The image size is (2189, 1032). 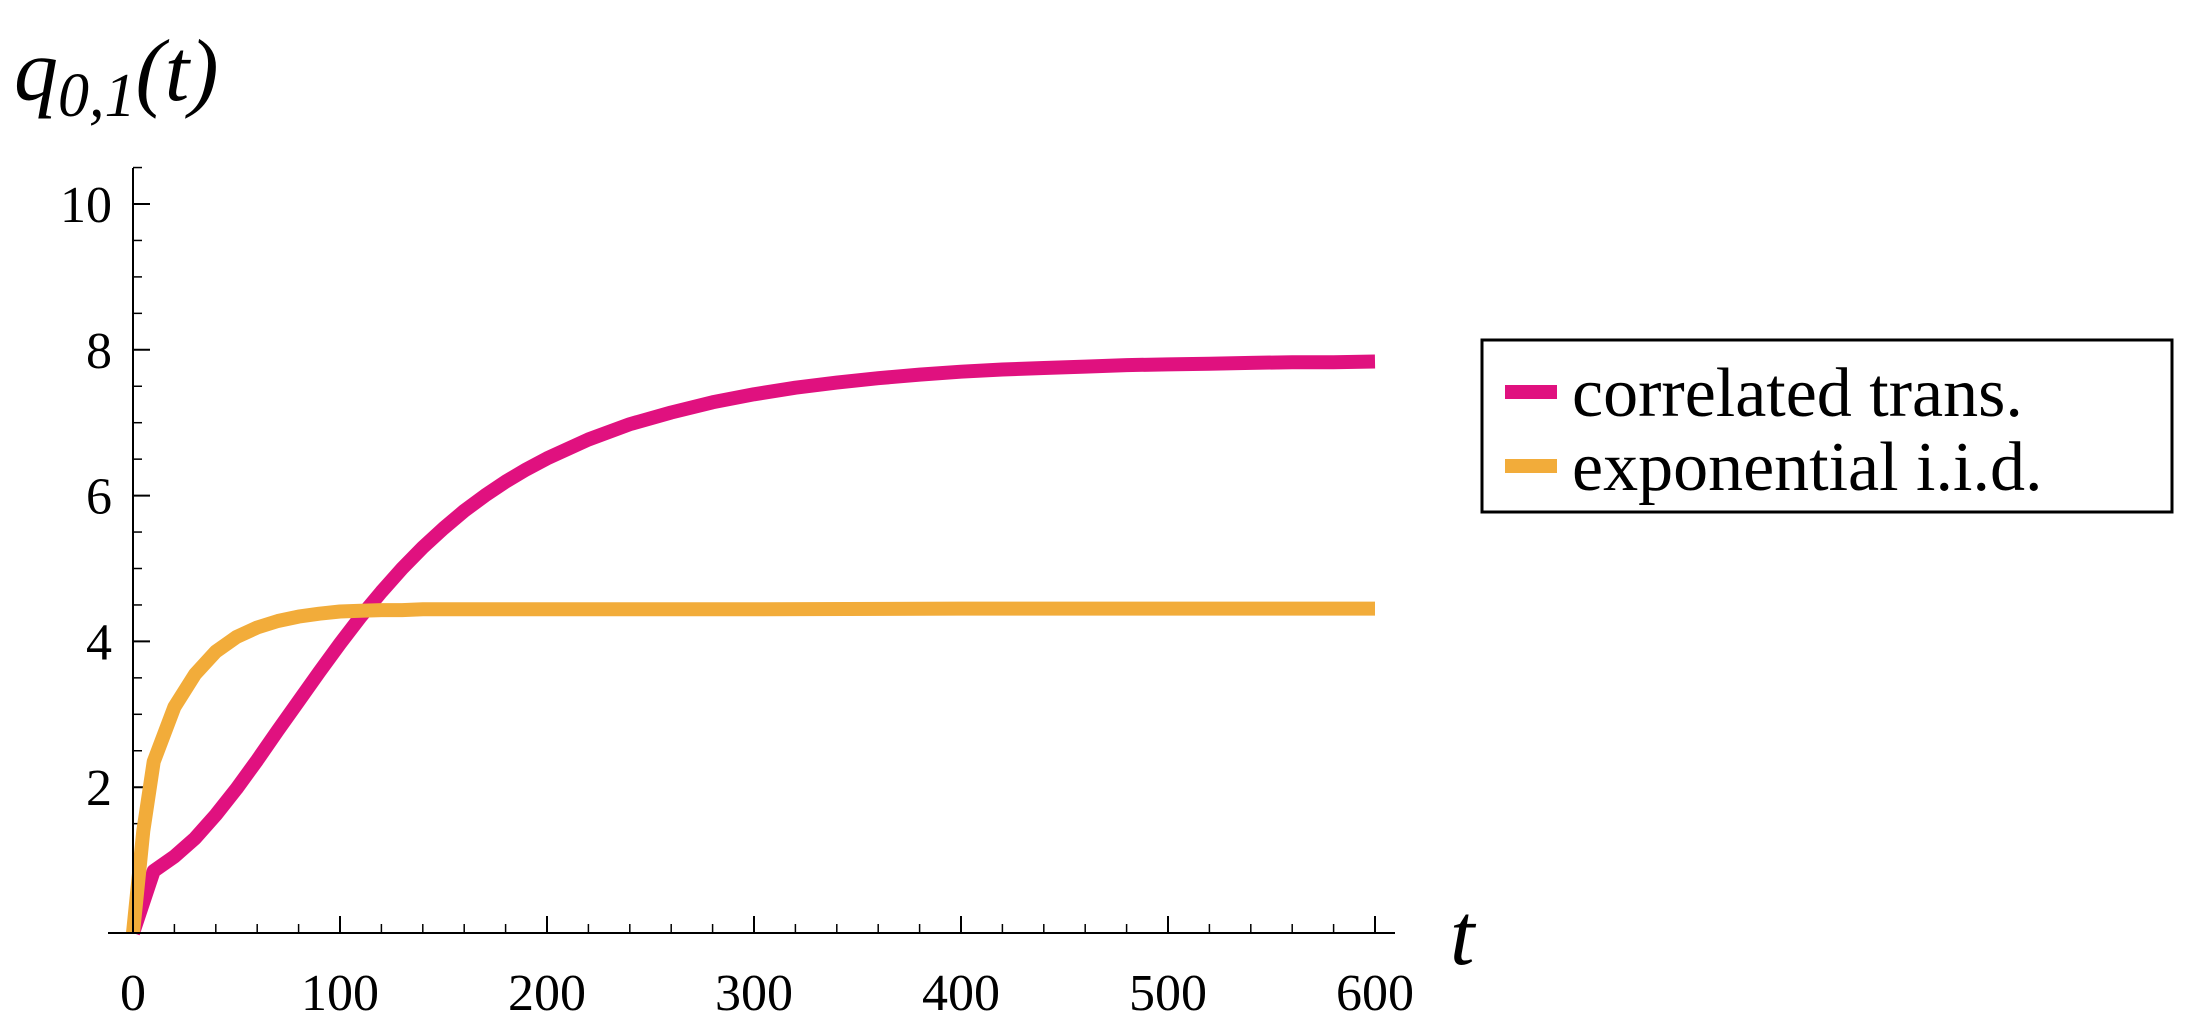 What do you see at coordinates (99, 497) in the screenshot?
I see `y-tick-label: 6` at bounding box center [99, 497].